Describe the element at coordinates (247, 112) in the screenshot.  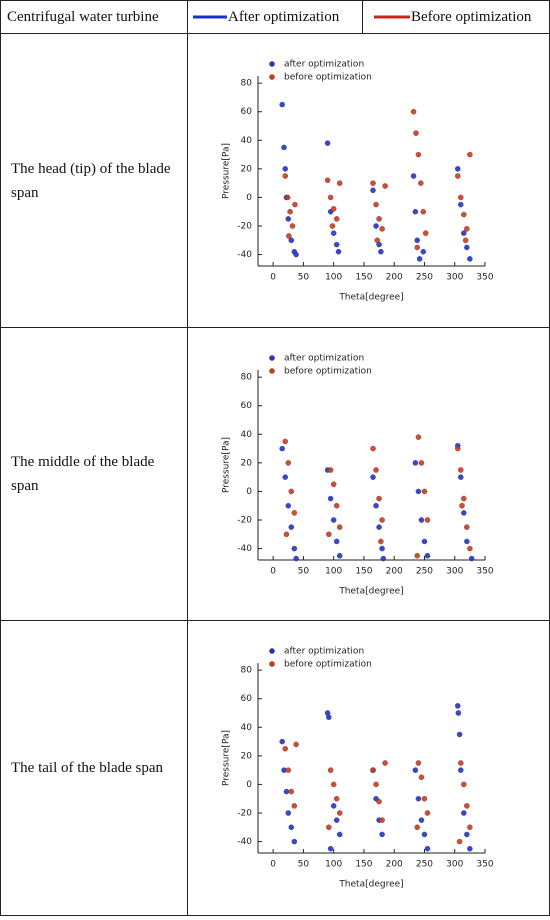
I see `y-tick-label: 60` at that location.